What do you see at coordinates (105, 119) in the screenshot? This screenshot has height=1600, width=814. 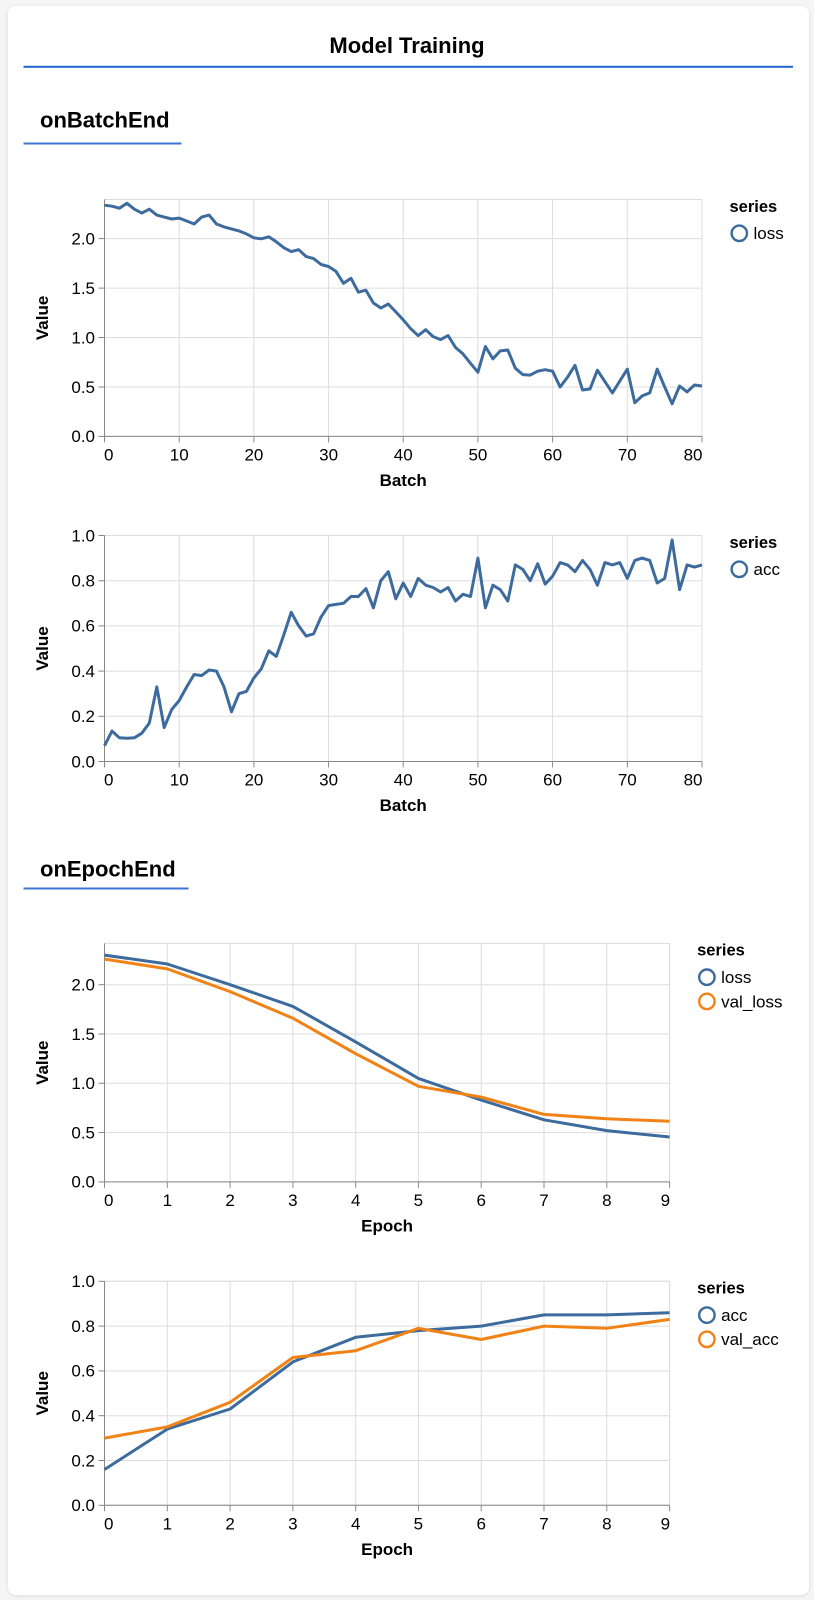 I see `svg-text: onBatchEnd` at bounding box center [105, 119].